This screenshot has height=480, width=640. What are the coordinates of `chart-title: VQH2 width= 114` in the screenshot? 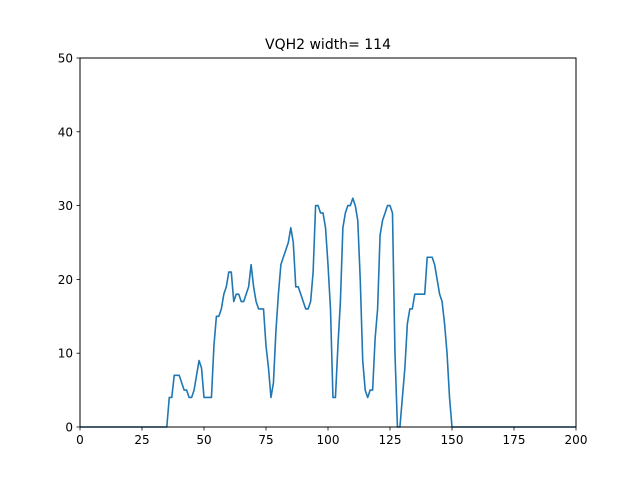 It's located at (328, 45).